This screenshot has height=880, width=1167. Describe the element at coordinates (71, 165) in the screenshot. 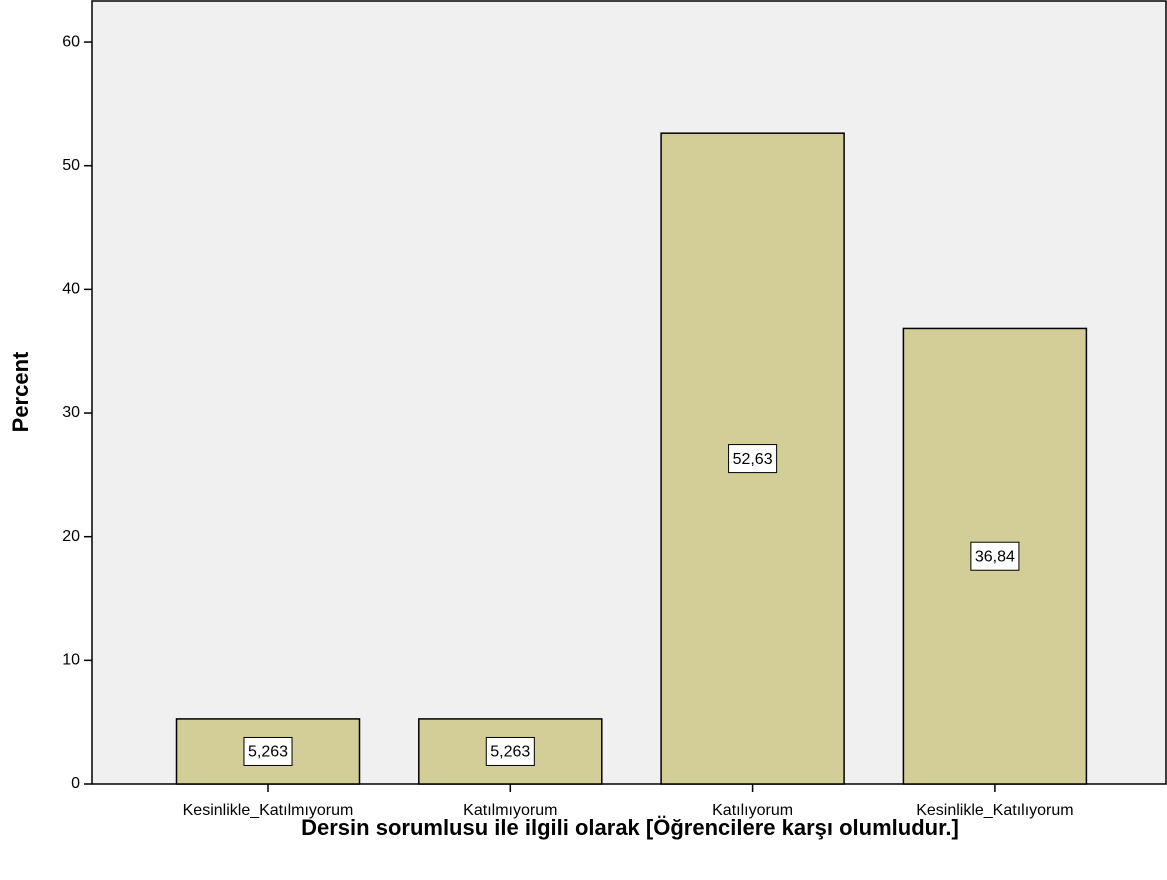

I see `y-tick-label: 50` at that location.